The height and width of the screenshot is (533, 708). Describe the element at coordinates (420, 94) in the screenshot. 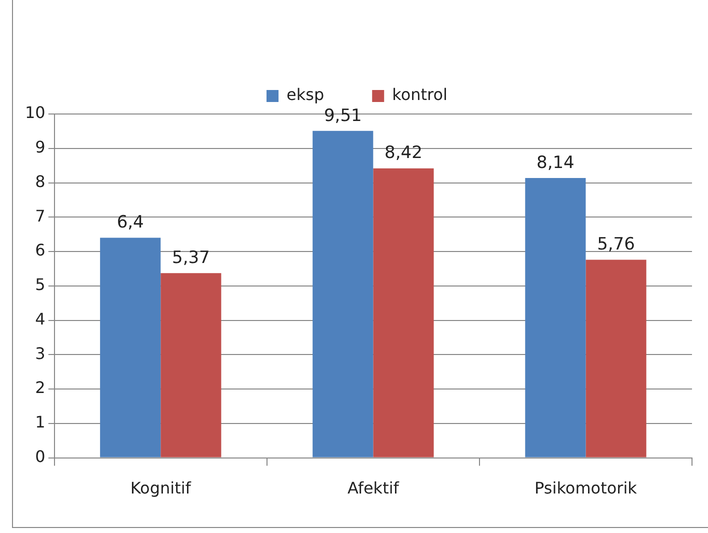

I see `legend-label: kontrol` at that location.